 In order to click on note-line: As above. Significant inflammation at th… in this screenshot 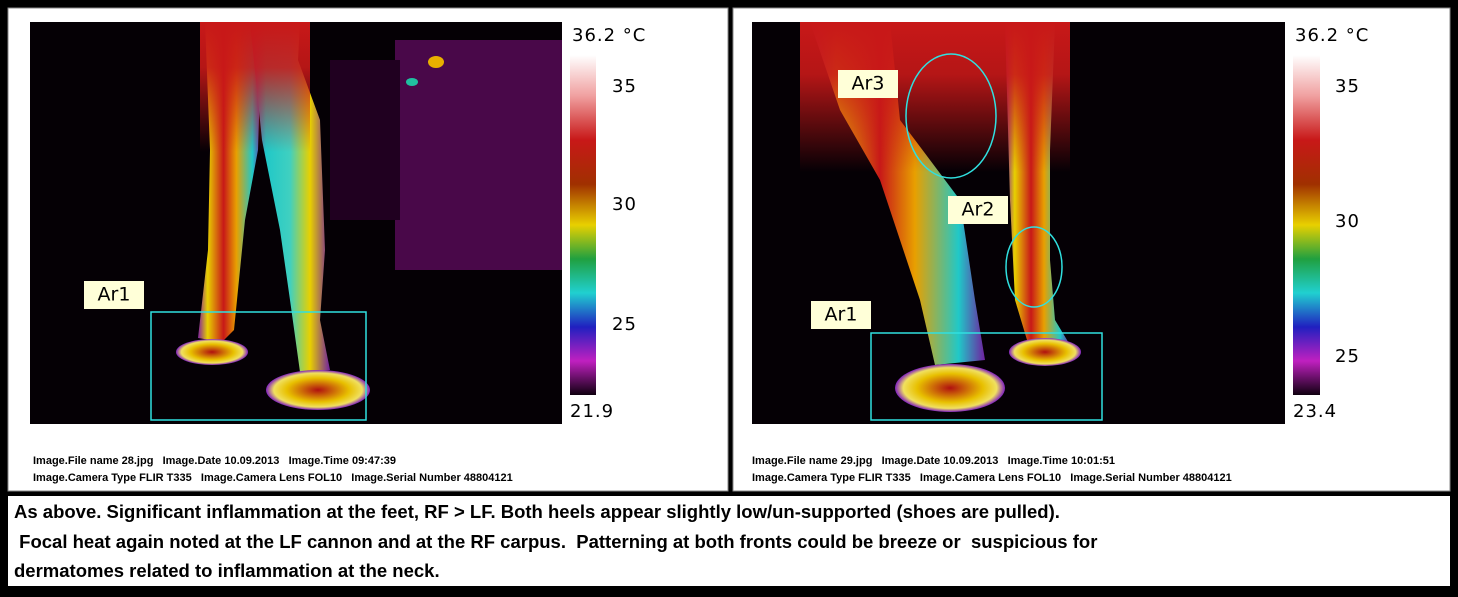, I will do `click(537, 511)`.